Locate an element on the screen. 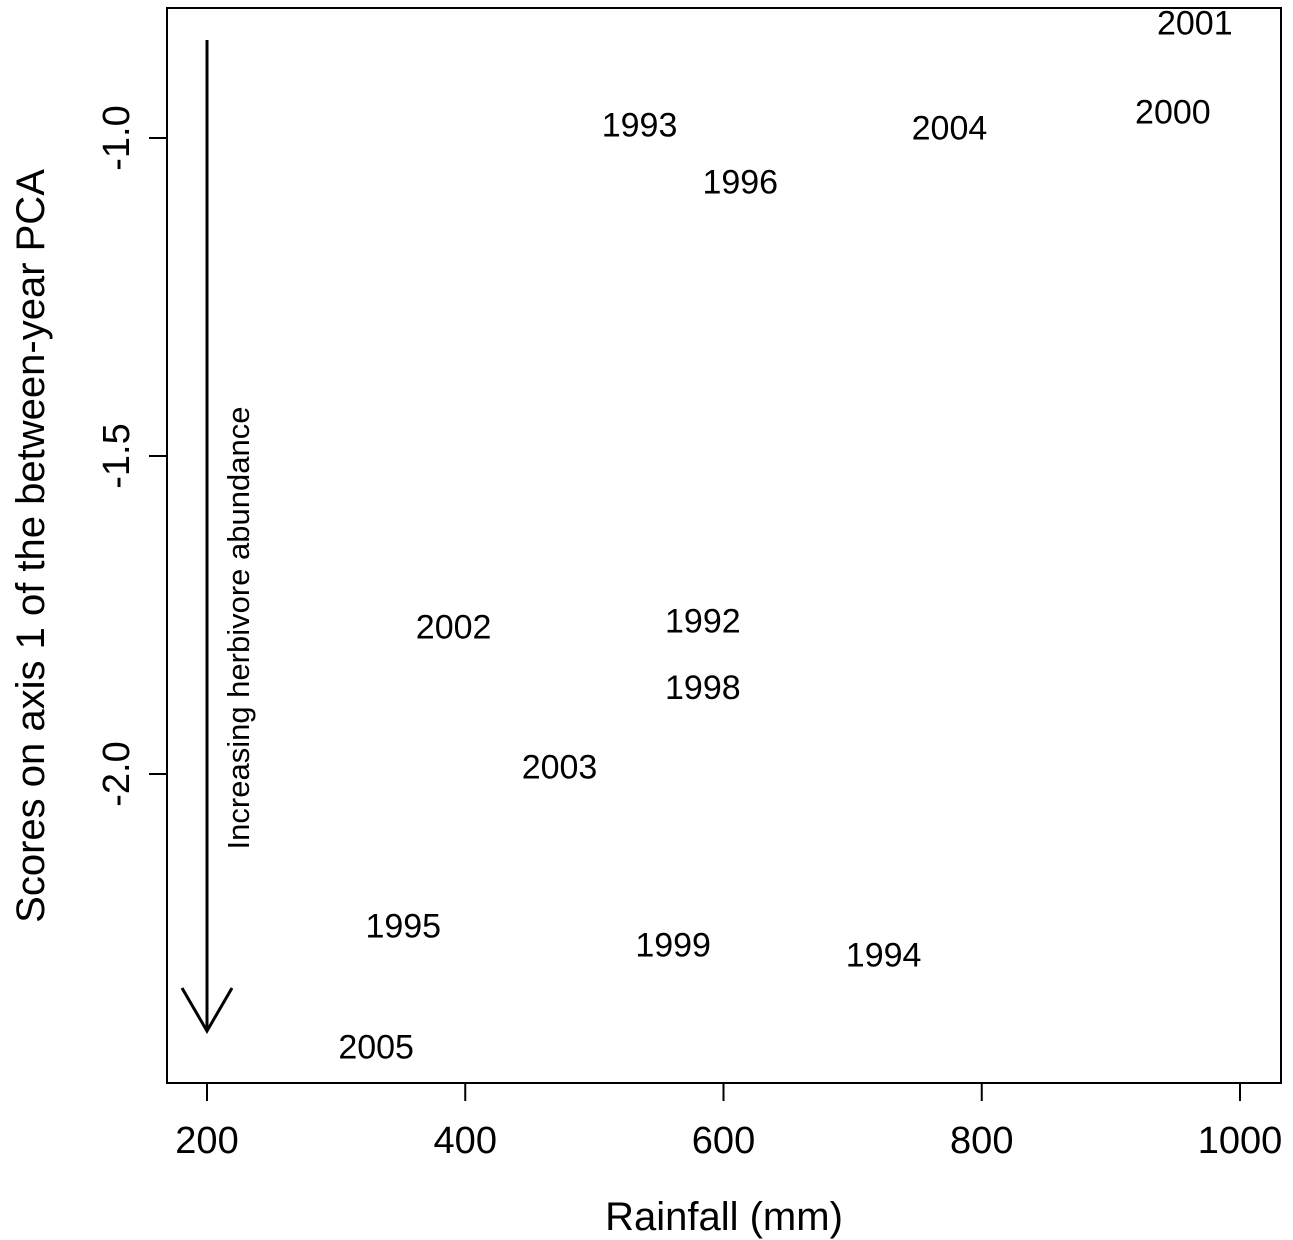  x-tick-label: 600 is located at coordinates (723, 1141).